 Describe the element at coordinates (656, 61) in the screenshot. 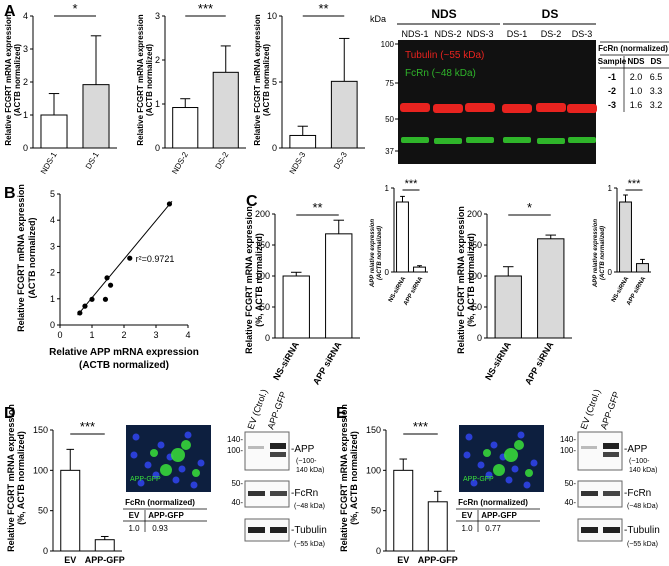

I see `table-header: DS` at that location.